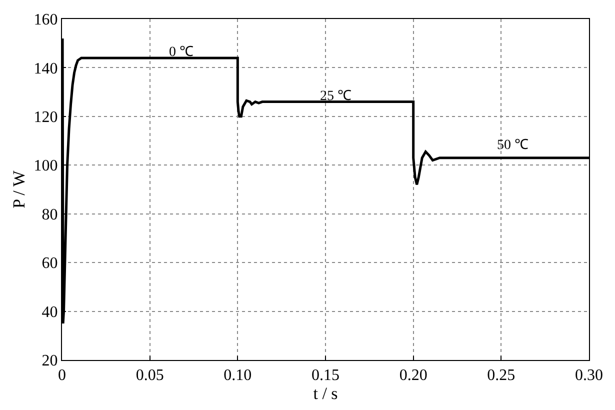 This screenshot has width=615, height=410. Describe the element at coordinates (501, 375) in the screenshot. I see `x-tick-label: 0.25` at that location.